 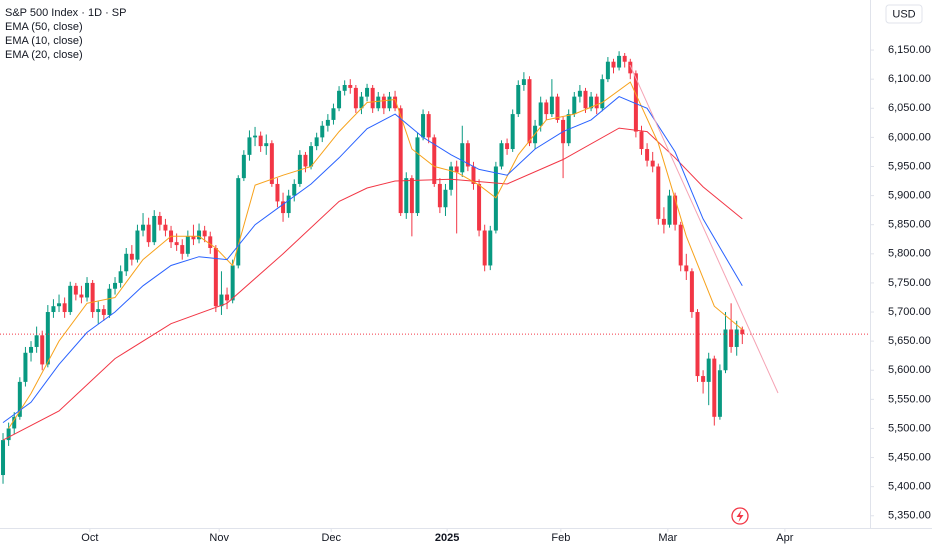 What do you see at coordinates (447, 538) in the screenshot?
I see `x-tick-label: 2025` at bounding box center [447, 538].